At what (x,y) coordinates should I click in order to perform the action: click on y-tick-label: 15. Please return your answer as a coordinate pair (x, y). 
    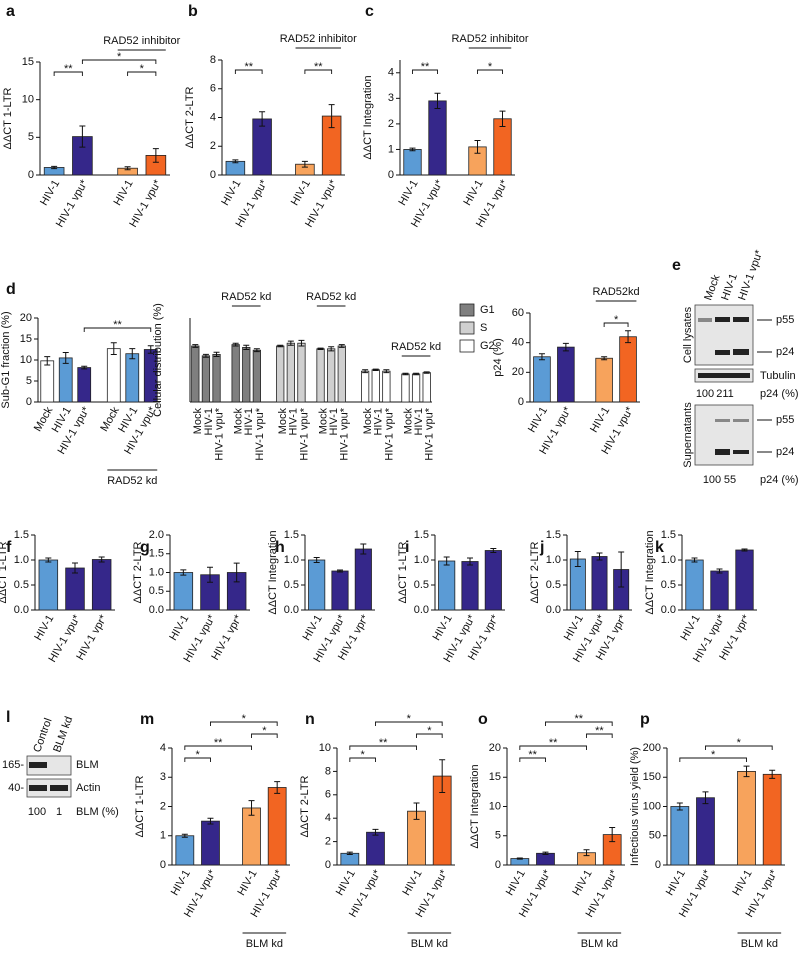
    Looking at the image, I should click on (495, 777).